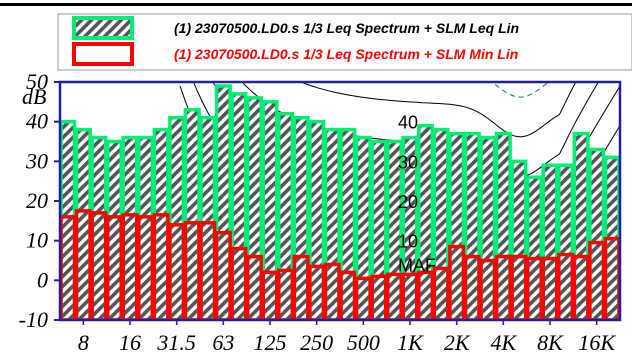  I want to click on x-tick-label: 31.5, so click(176, 342).